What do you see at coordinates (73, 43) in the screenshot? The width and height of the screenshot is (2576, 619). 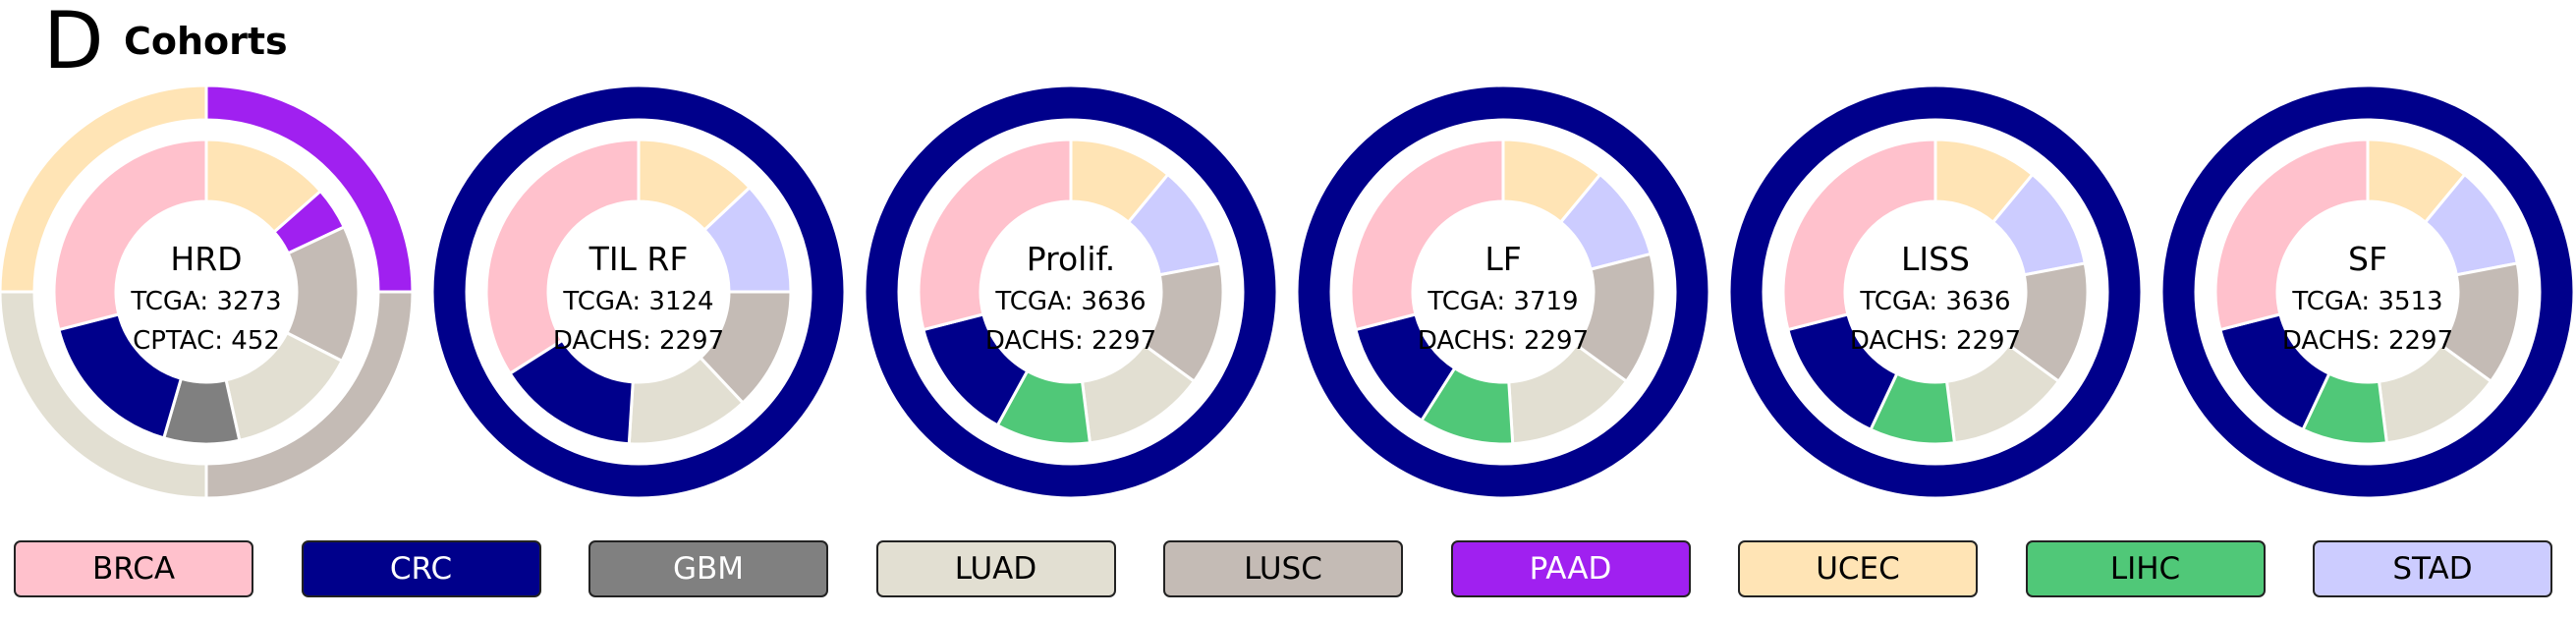 I see `panel-letter: D` at bounding box center [73, 43].